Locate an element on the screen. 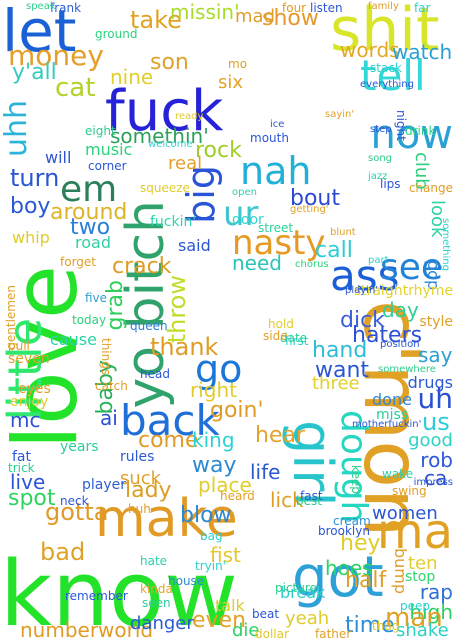 The image size is (453, 640). cloud-word-stack: stack is located at coordinates (386, 68).